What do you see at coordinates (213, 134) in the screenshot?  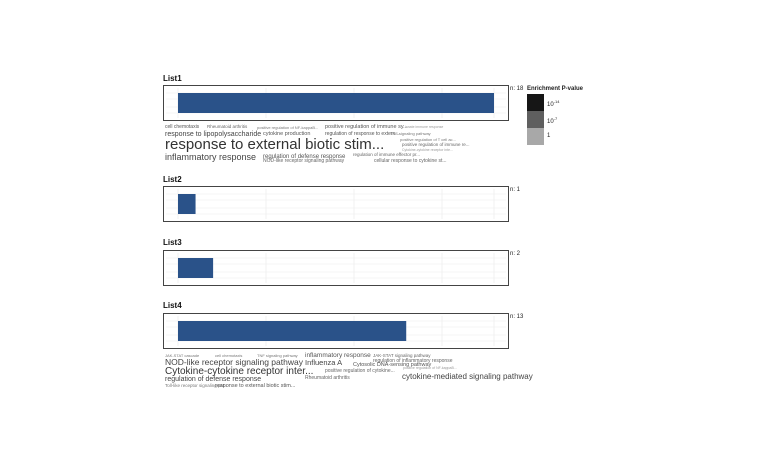 I see `word-cloud-term: response to lipopolysaccharide` at bounding box center [213, 134].